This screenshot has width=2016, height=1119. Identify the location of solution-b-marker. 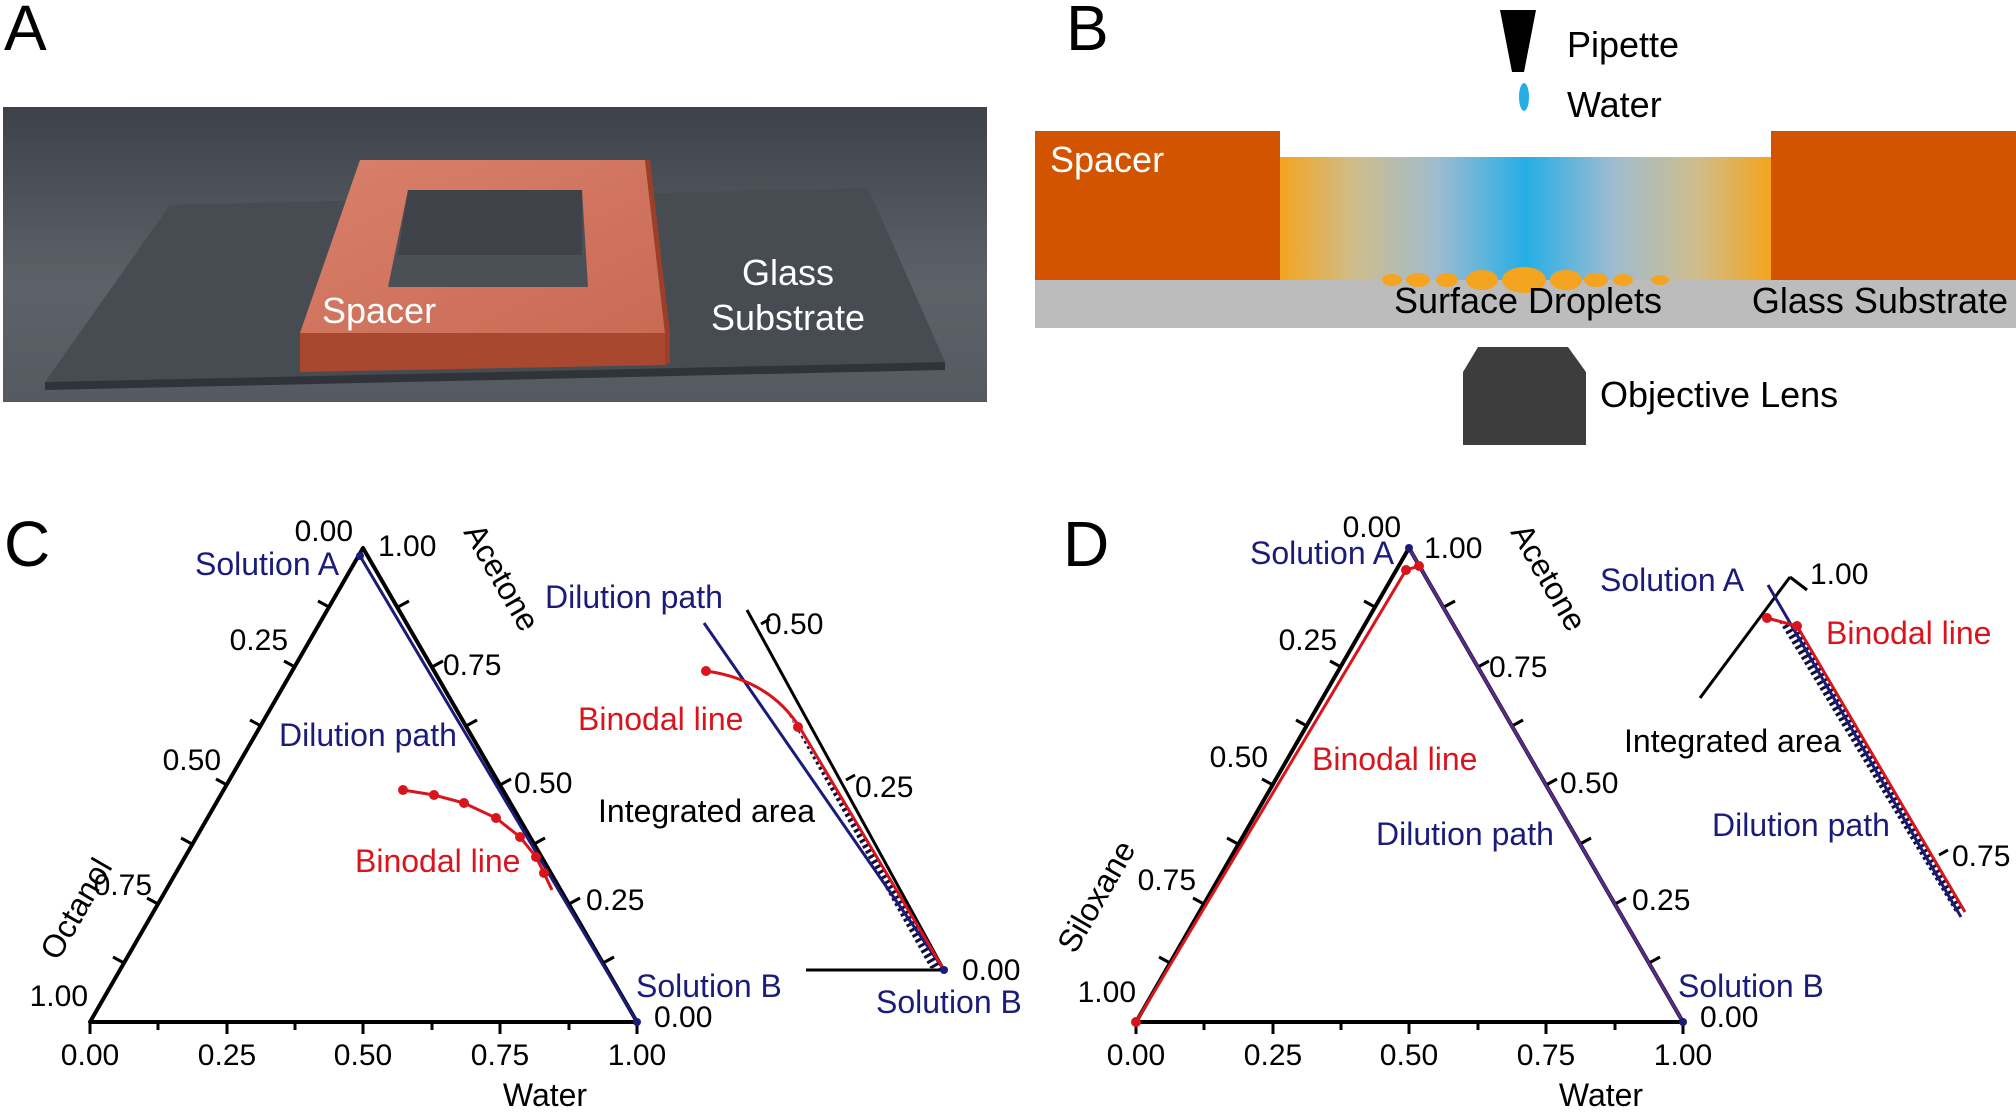
(637, 1022).